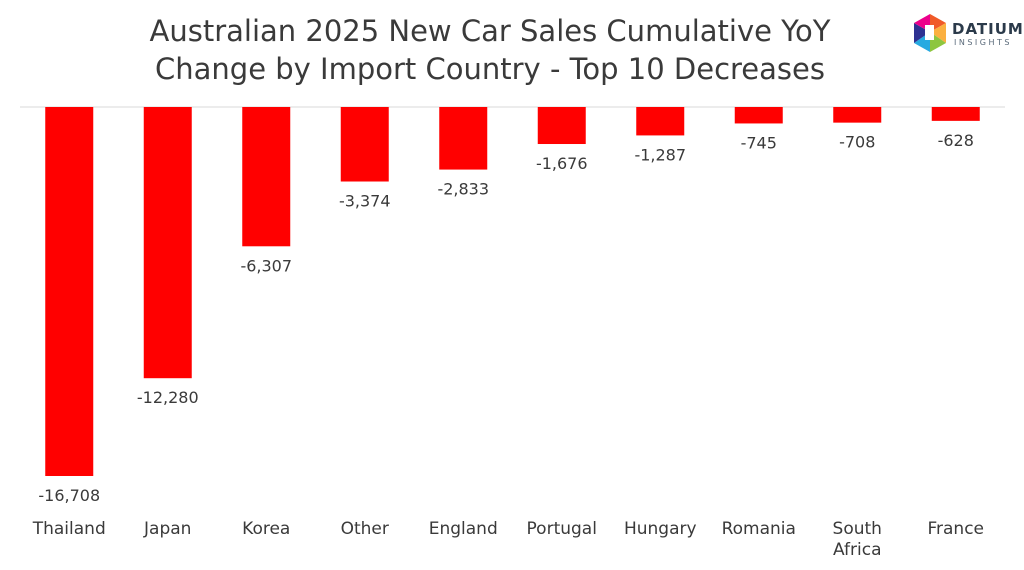 The height and width of the screenshot is (570, 1024). I want to click on data-label: -2,833, so click(463, 189).